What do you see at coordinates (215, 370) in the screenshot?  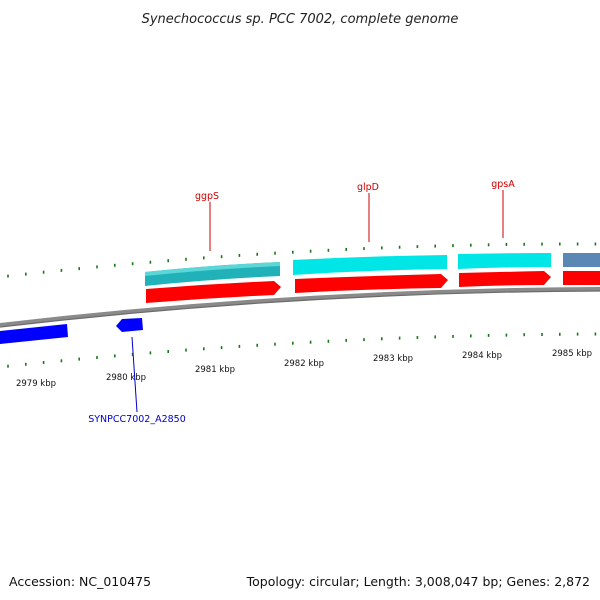 I see `scale-label: 2981 kbp` at bounding box center [215, 370].